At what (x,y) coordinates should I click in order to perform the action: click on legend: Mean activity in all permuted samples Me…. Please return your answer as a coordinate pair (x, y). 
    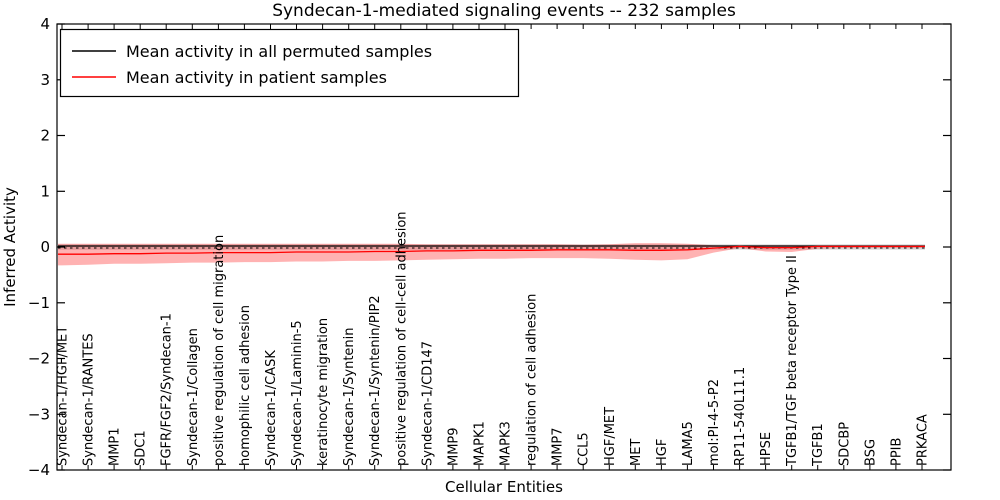
    Looking at the image, I should click on (289, 63).